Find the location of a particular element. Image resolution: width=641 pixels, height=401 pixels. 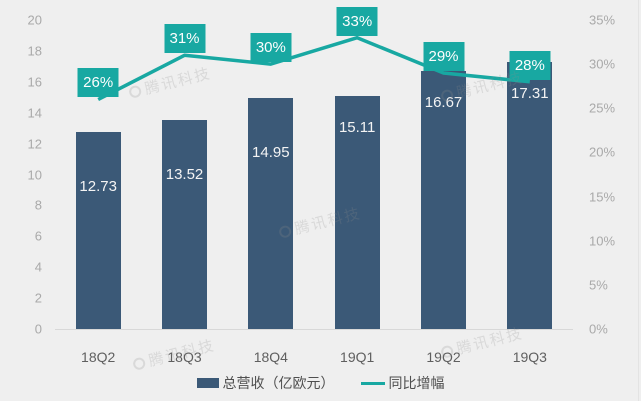

legend-label-growth: 同比增幅 is located at coordinates (416, 383).